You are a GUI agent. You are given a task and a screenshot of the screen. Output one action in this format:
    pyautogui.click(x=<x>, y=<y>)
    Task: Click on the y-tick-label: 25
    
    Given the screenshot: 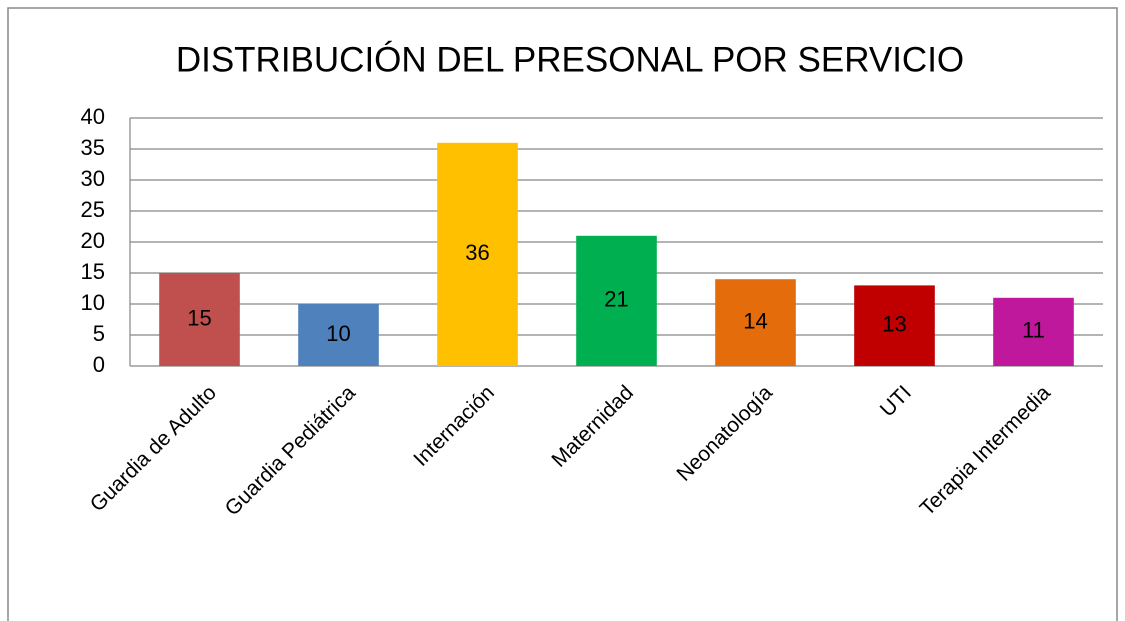 What is the action you would take?
    pyautogui.click(x=93, y=209)
    